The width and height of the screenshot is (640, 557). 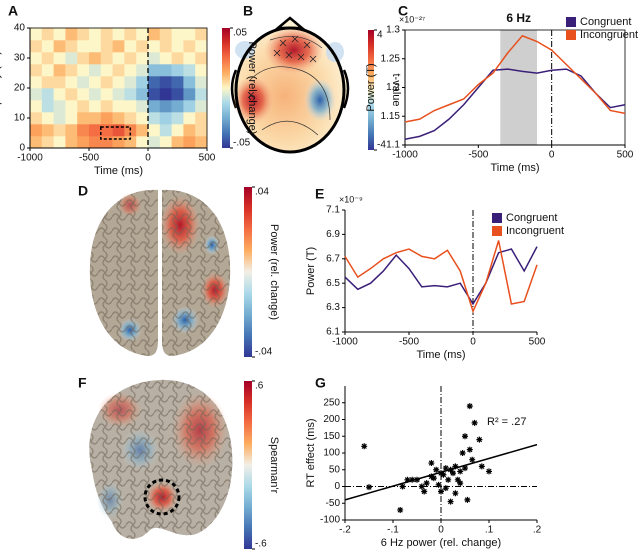 What do you see at coordinates (20, 118) in the screenshot?
I see `y-tick-label: 10` at bounding box center [20, 118].